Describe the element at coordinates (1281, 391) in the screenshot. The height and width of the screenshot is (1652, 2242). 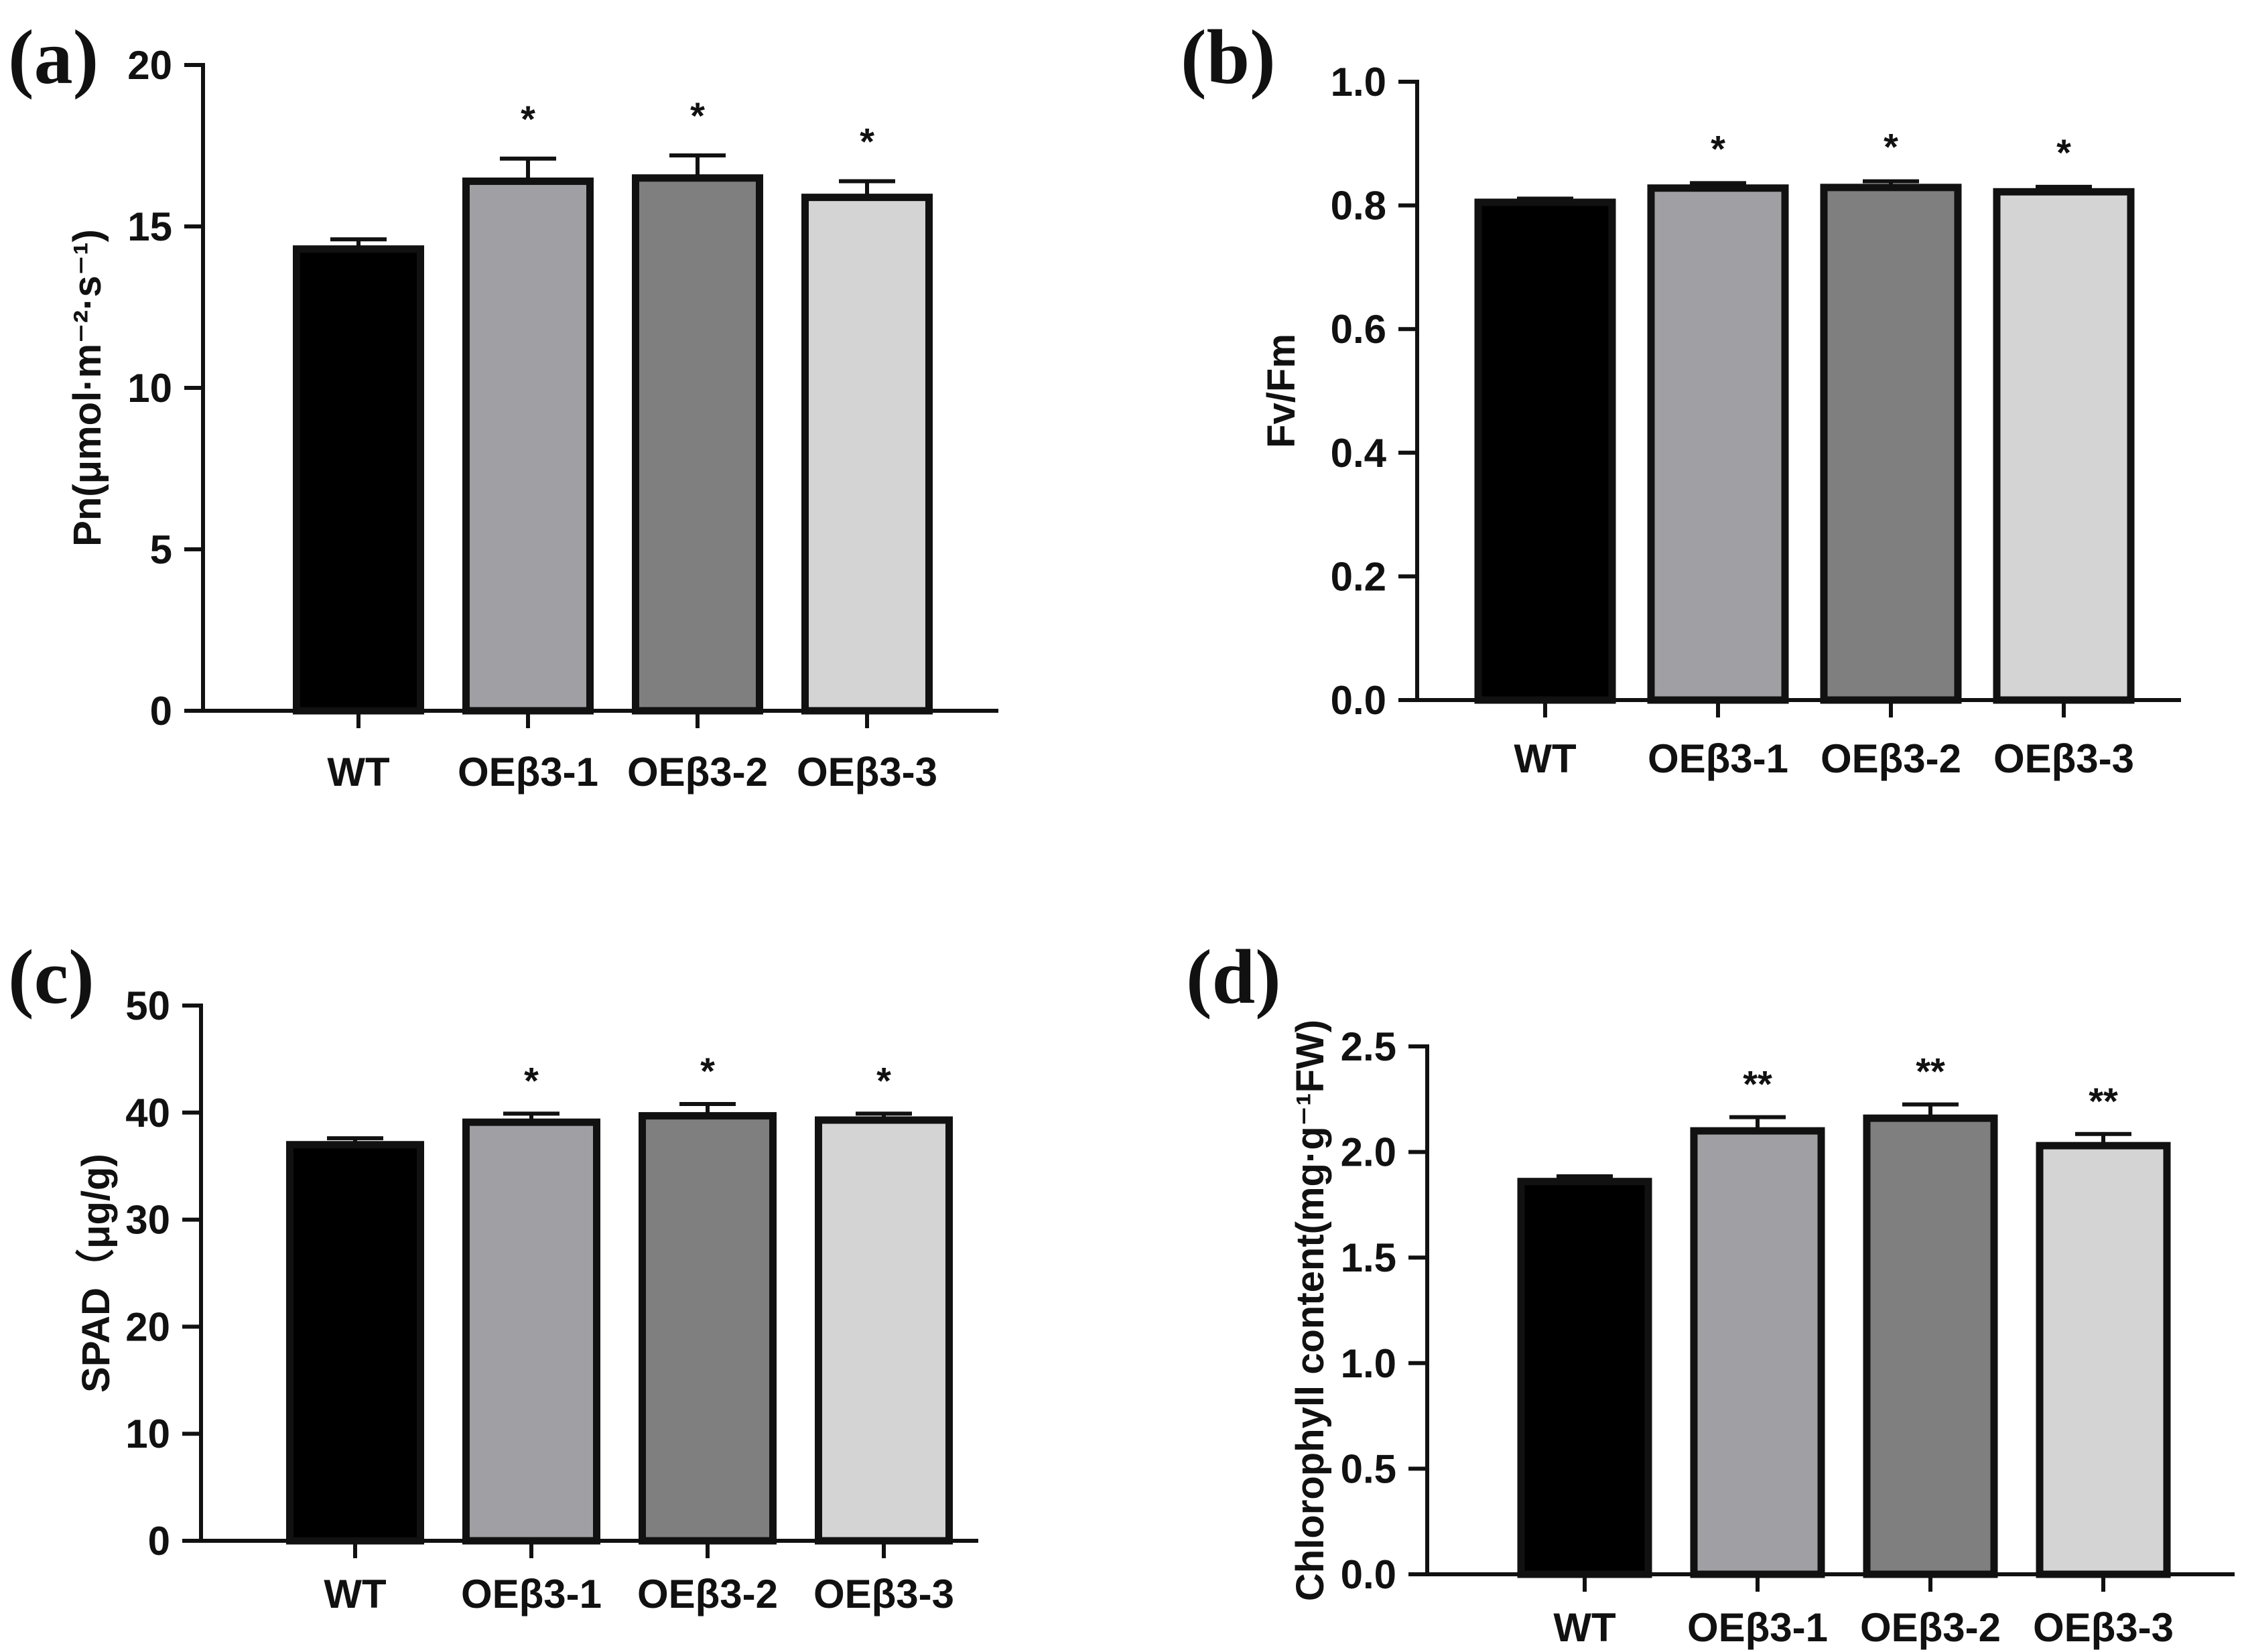
I see `y-axis-title: Fv/Fm` at that location.